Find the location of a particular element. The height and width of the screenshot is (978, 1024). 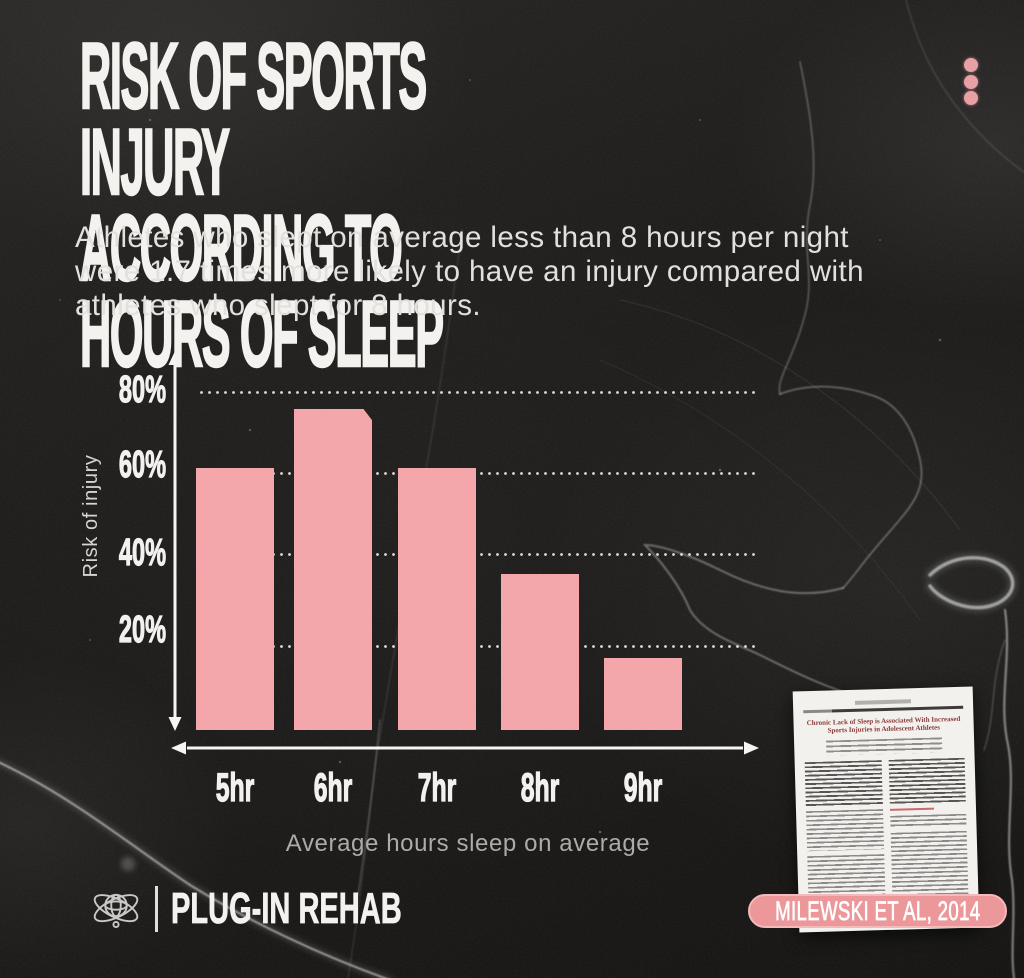

paper-column-right is located at coordinates (928, 837).